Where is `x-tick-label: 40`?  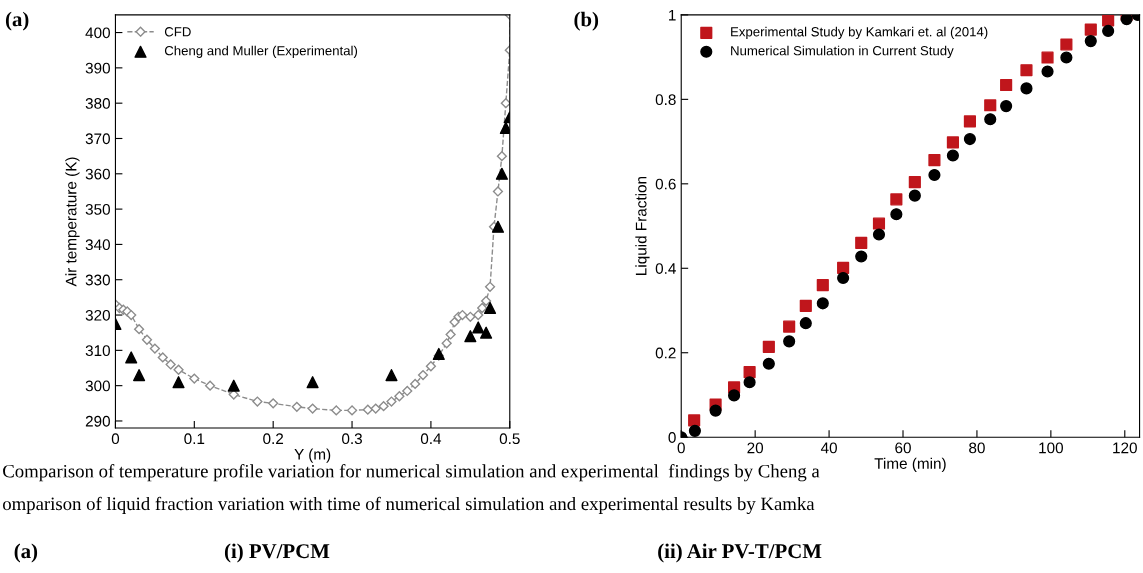 x-tick-label: 40 is located at coordinates (828, 448).